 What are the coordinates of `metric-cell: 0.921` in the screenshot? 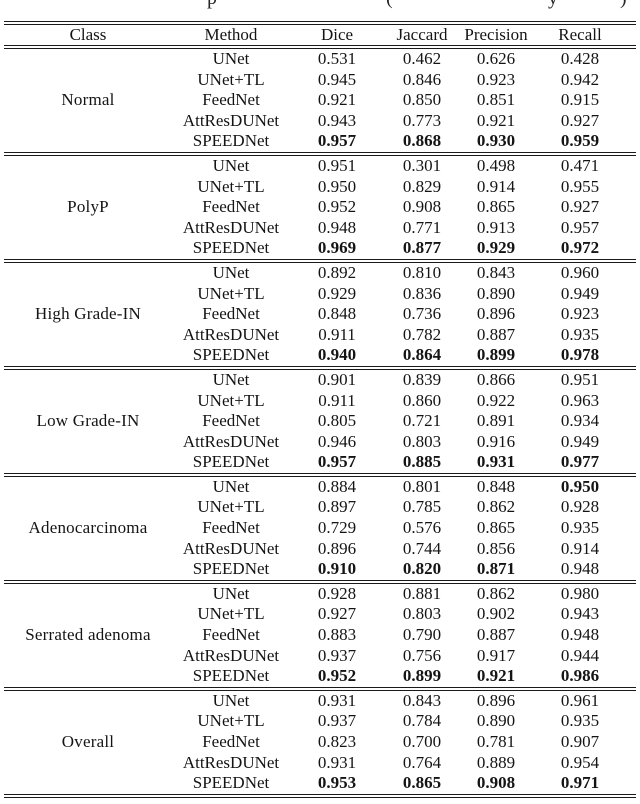 It's located at (496, 676).